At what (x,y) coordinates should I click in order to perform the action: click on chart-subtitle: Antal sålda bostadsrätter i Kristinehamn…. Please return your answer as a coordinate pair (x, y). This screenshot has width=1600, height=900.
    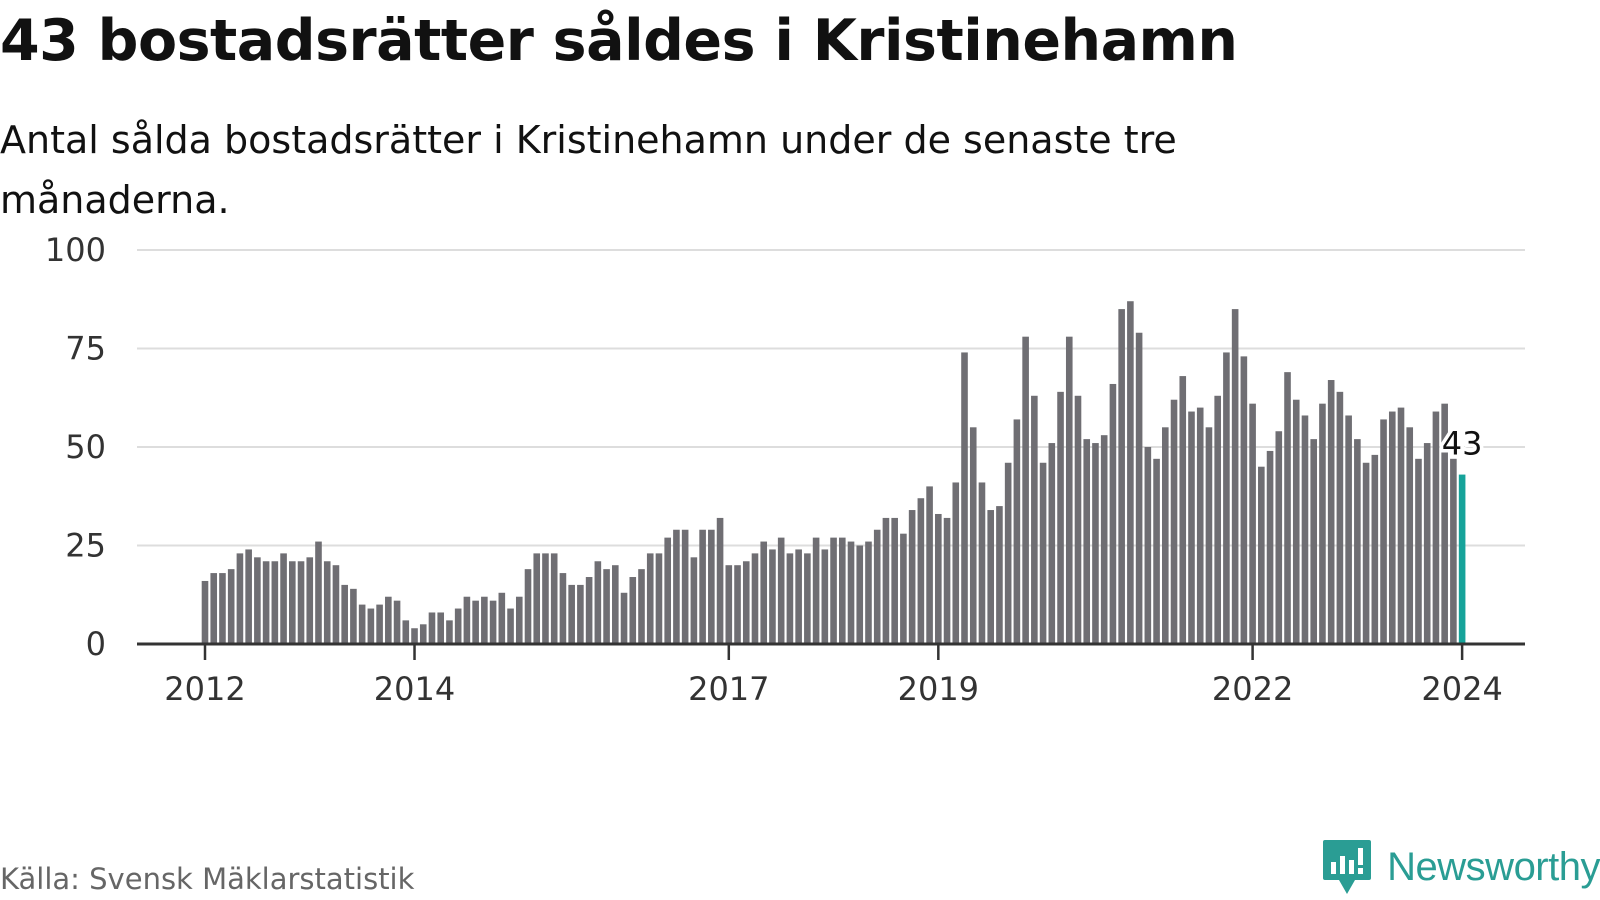
    Looking at the image, I should click on (588, 170).